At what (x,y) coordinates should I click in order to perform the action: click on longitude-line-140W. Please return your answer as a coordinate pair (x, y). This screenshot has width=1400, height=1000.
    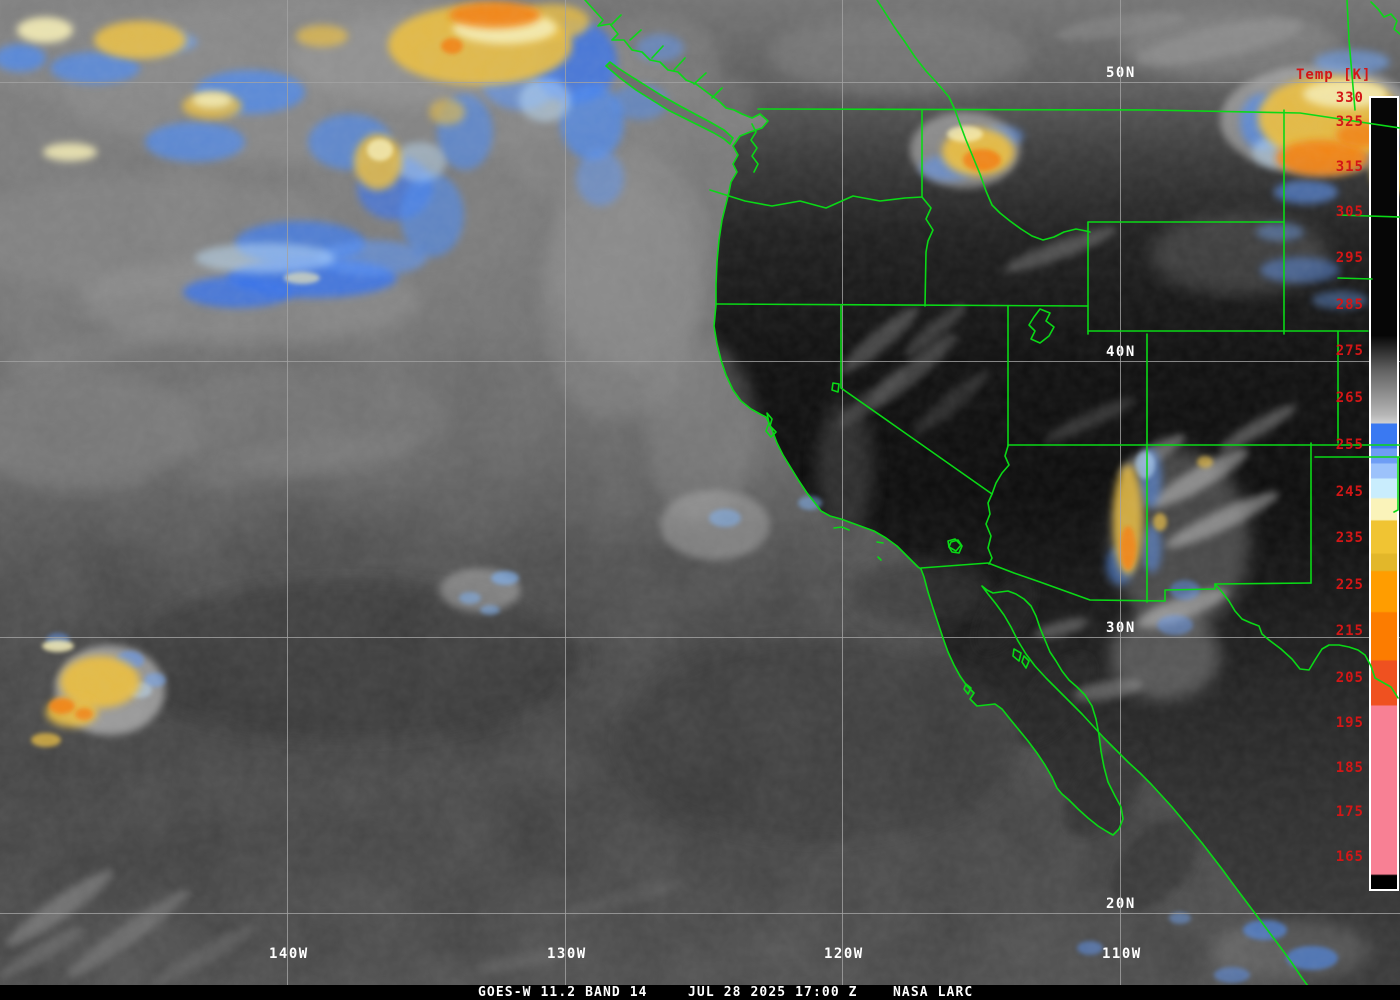
    Looking at the image, I should click on (287, 492).